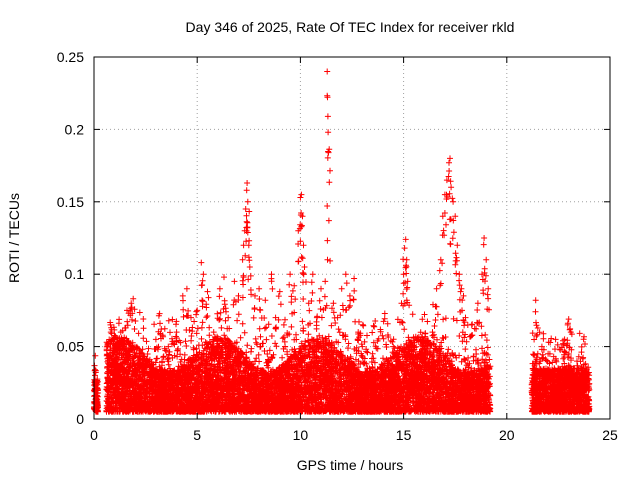  What do you see at coordinates (75, 129) in the screenshot?
I see `y-tick-label: 0.2` at bounding box center [75, 129].